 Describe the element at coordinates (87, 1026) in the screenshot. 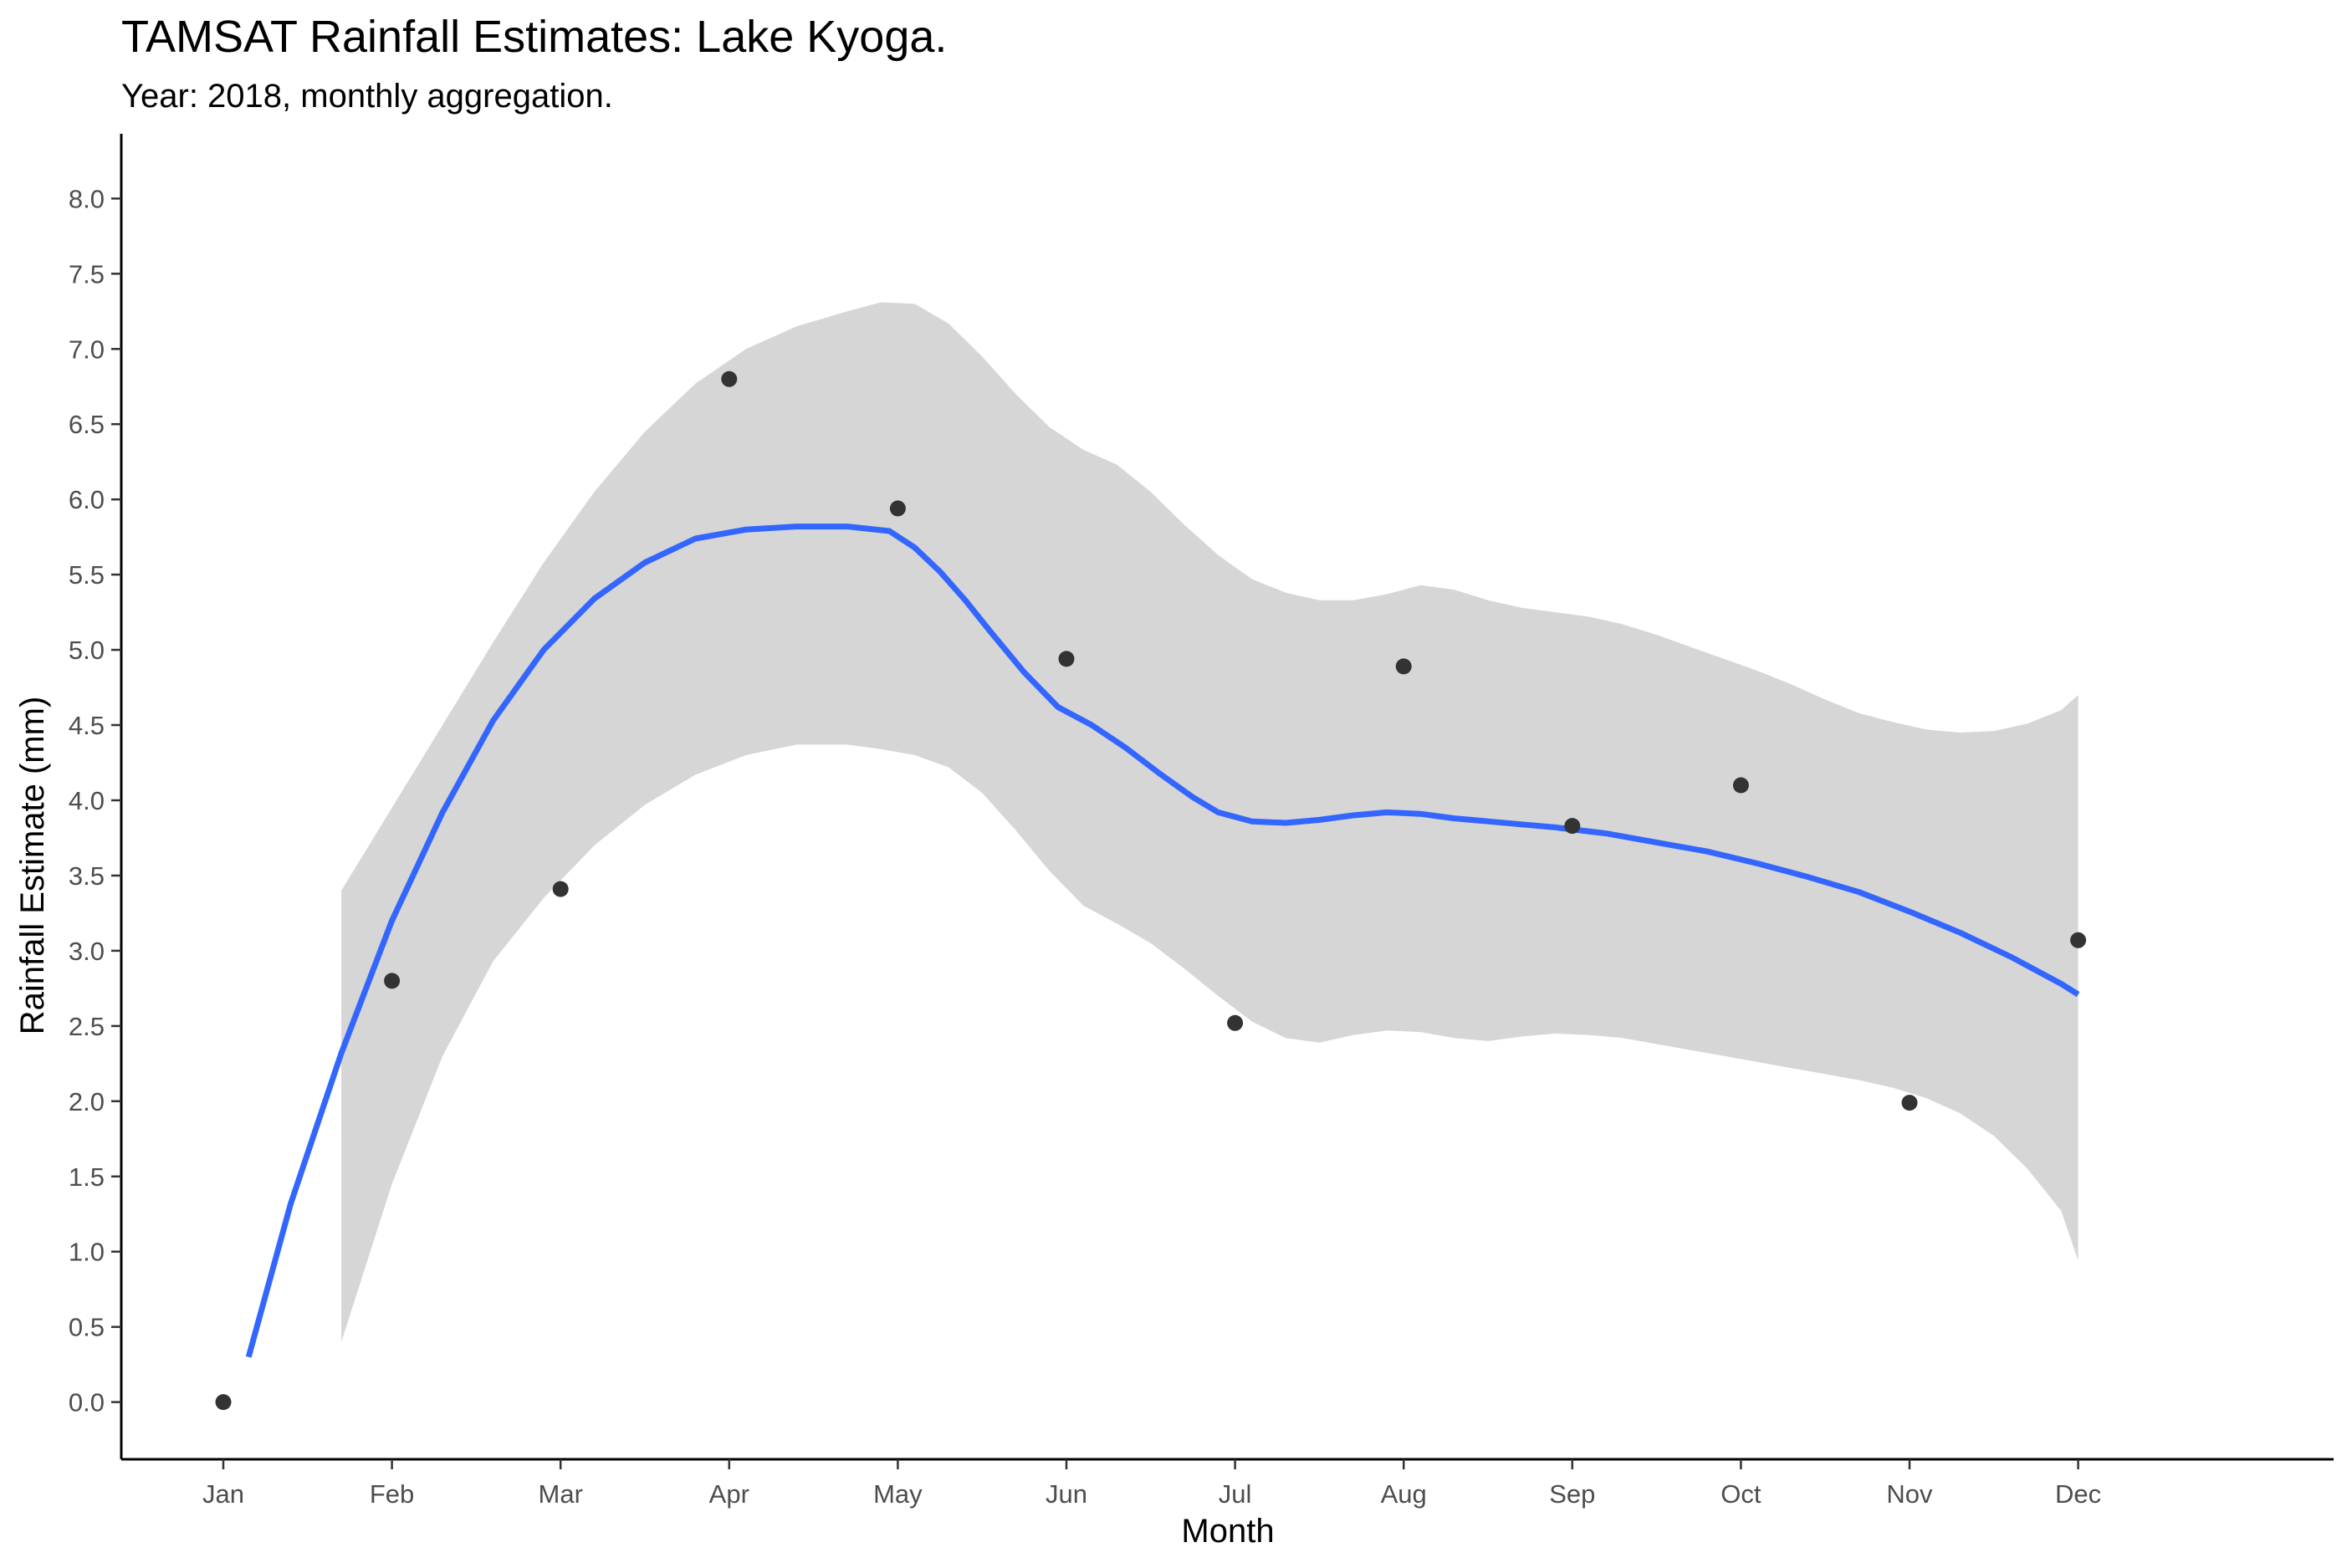

I see `y-tick-label: 2.5` at that location.